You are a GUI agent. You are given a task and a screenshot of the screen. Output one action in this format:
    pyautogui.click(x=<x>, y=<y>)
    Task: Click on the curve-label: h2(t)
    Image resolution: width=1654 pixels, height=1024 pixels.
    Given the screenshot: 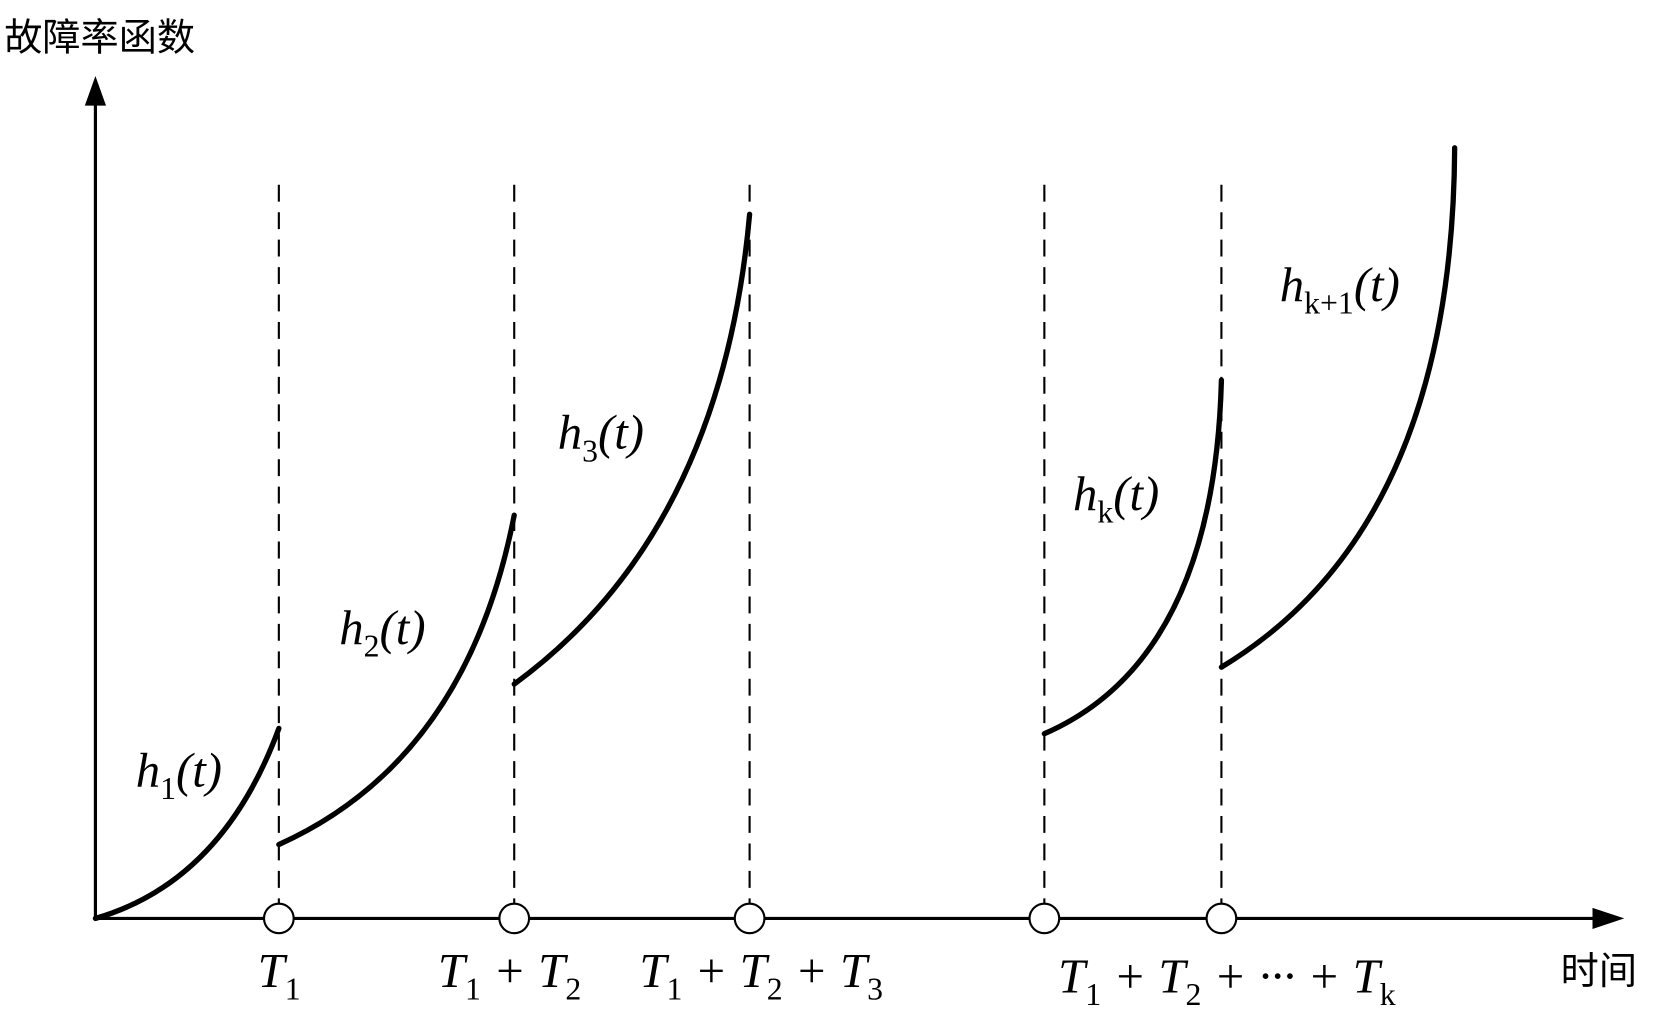 What is the action you would take?
    pyautogui.click(x=382, y=632)
    